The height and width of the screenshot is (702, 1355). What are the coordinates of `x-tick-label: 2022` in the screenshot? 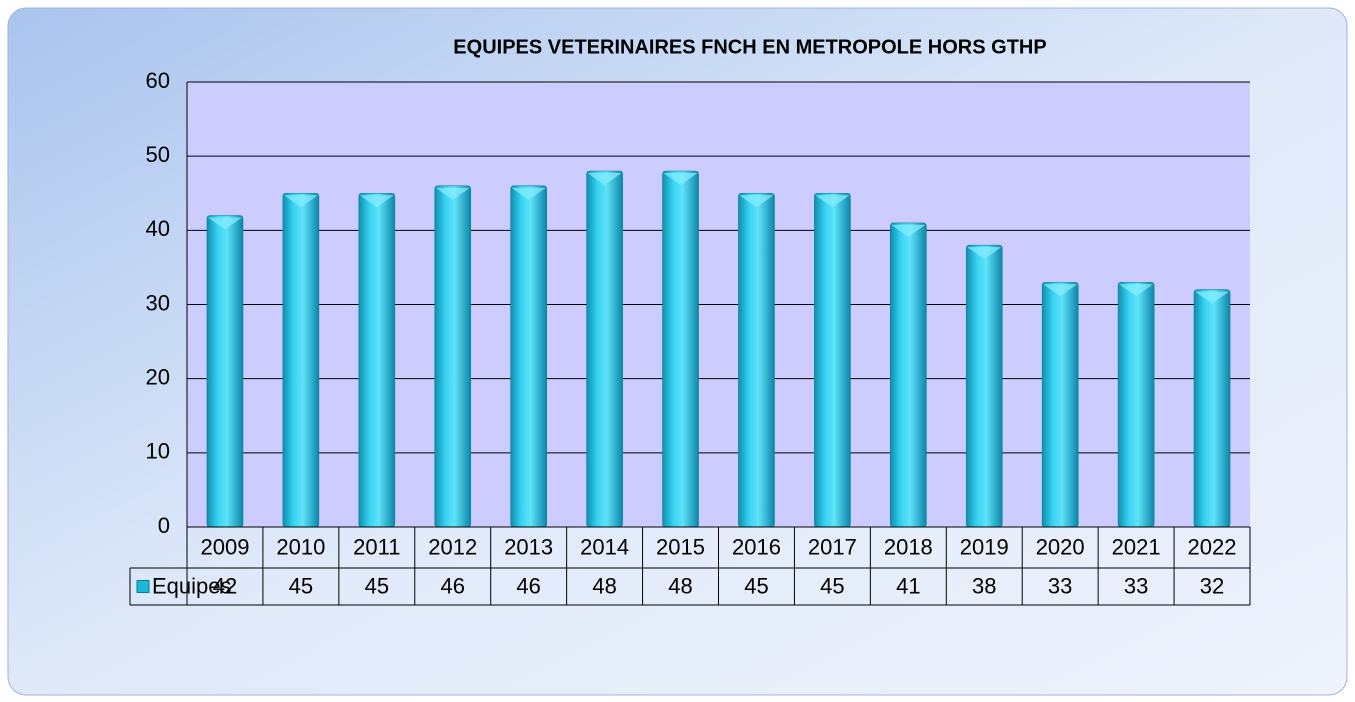 It's located at (1212, 546).